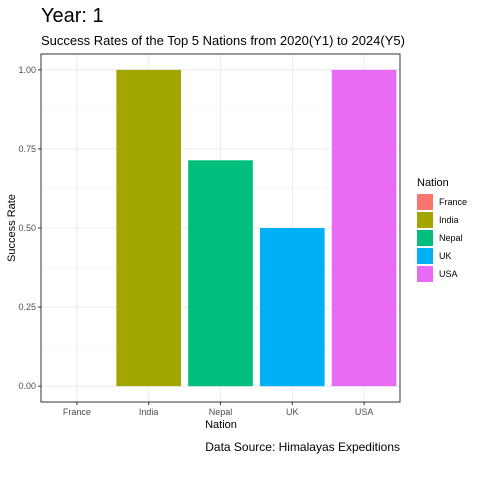  I want to click on bar-uk, so click(292, 307).